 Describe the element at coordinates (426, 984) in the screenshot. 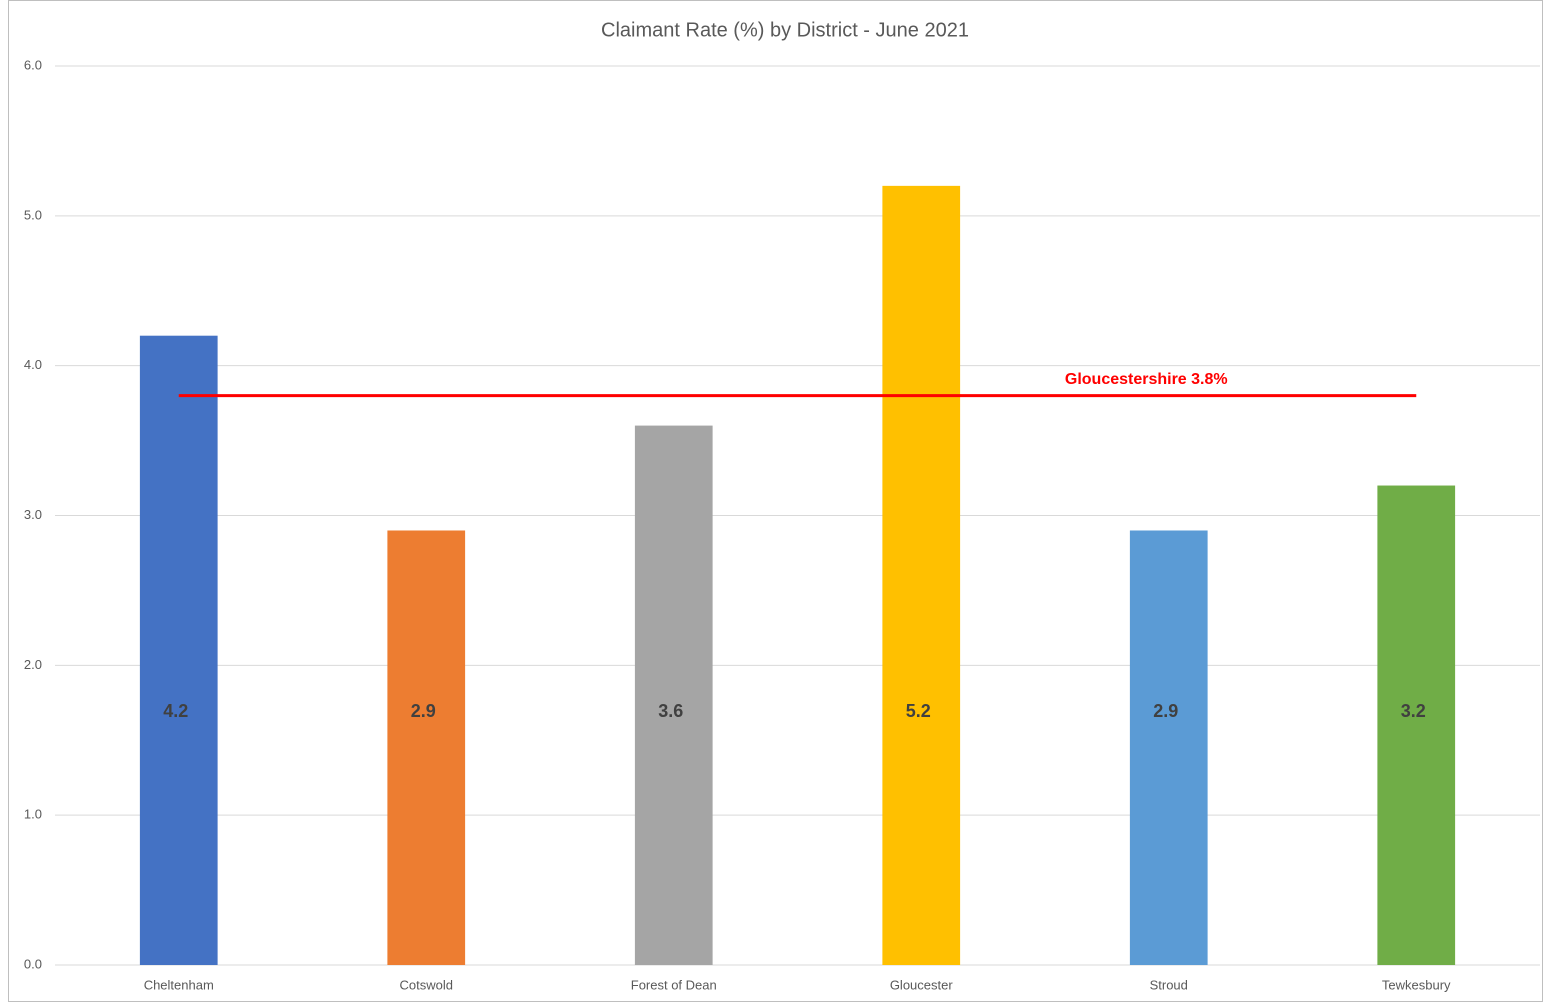

I see `x-tick-label: Cotswold` at that location.